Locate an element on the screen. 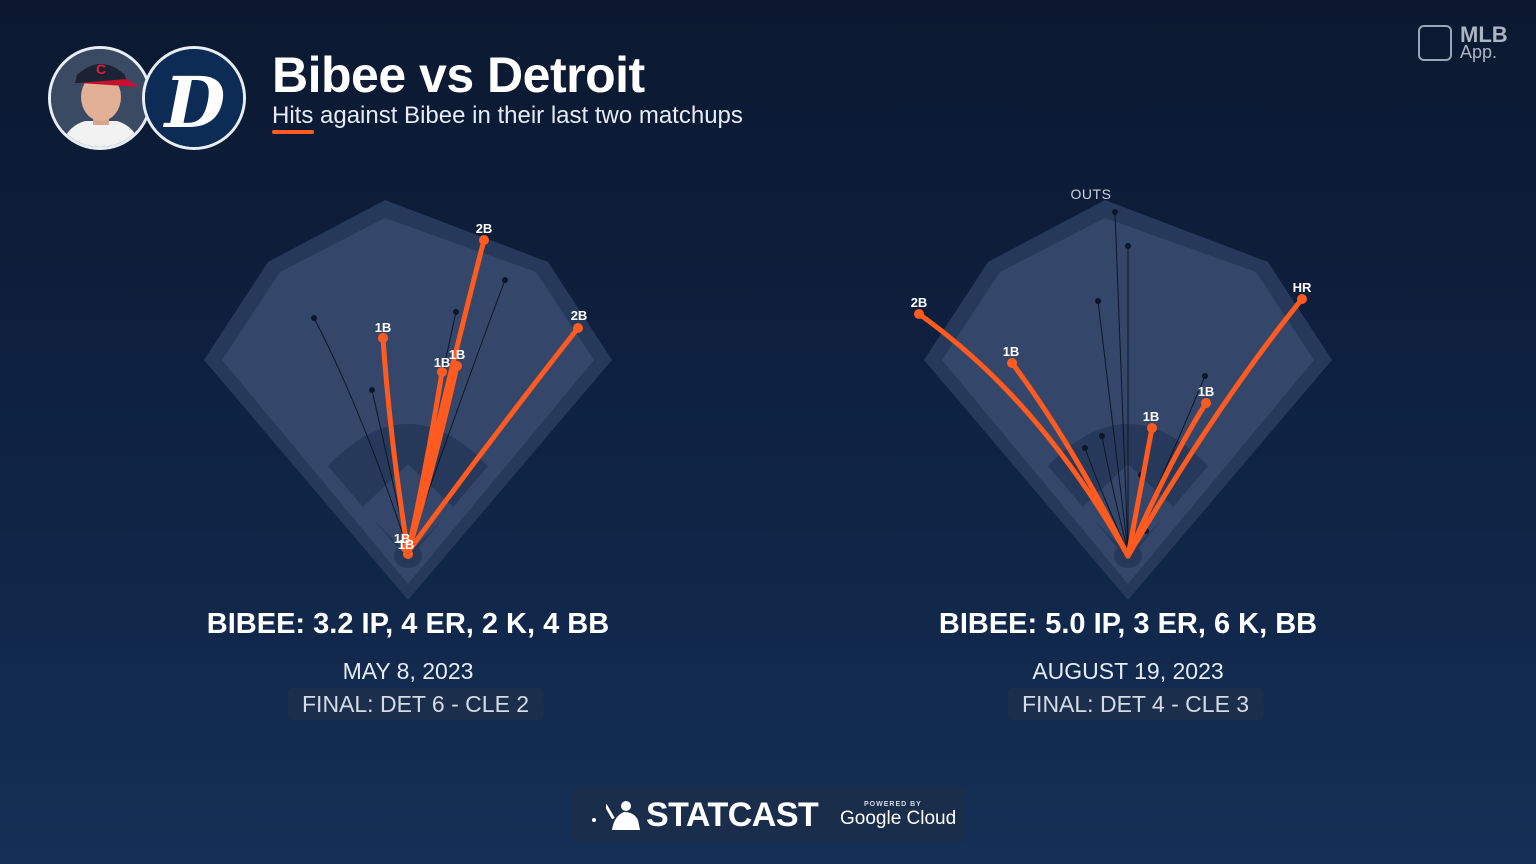 The image size is (1536, 864). google-cloud-wordmark: Google Cloud is located at coordinates (898, 818).